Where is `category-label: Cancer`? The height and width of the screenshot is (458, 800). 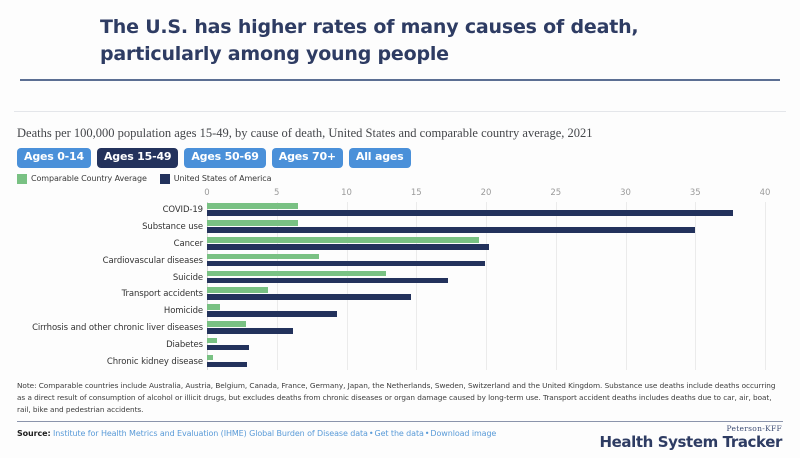
category-label: Cancer is located at coordinates (188, 243).